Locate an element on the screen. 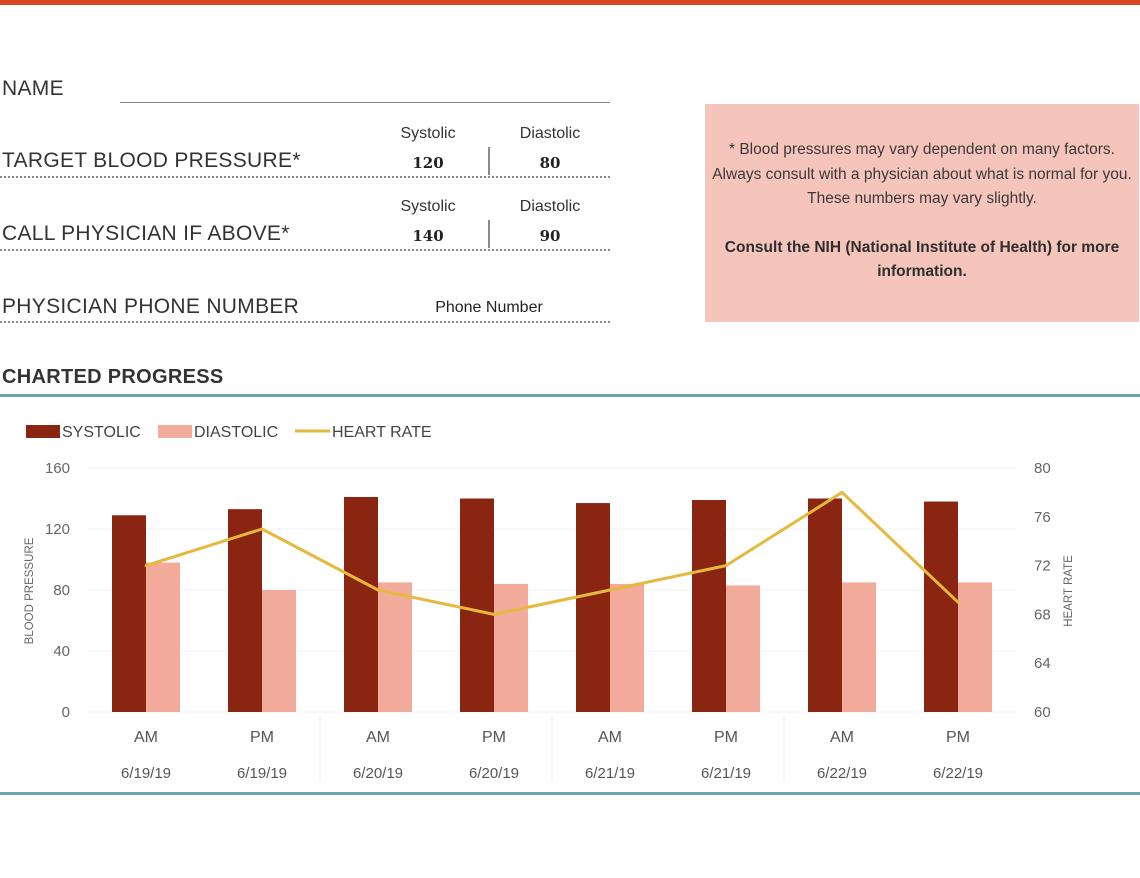 The height and width of the screenshot is (878, 1140). top-accent-bar is located at coordinates (570, 2).